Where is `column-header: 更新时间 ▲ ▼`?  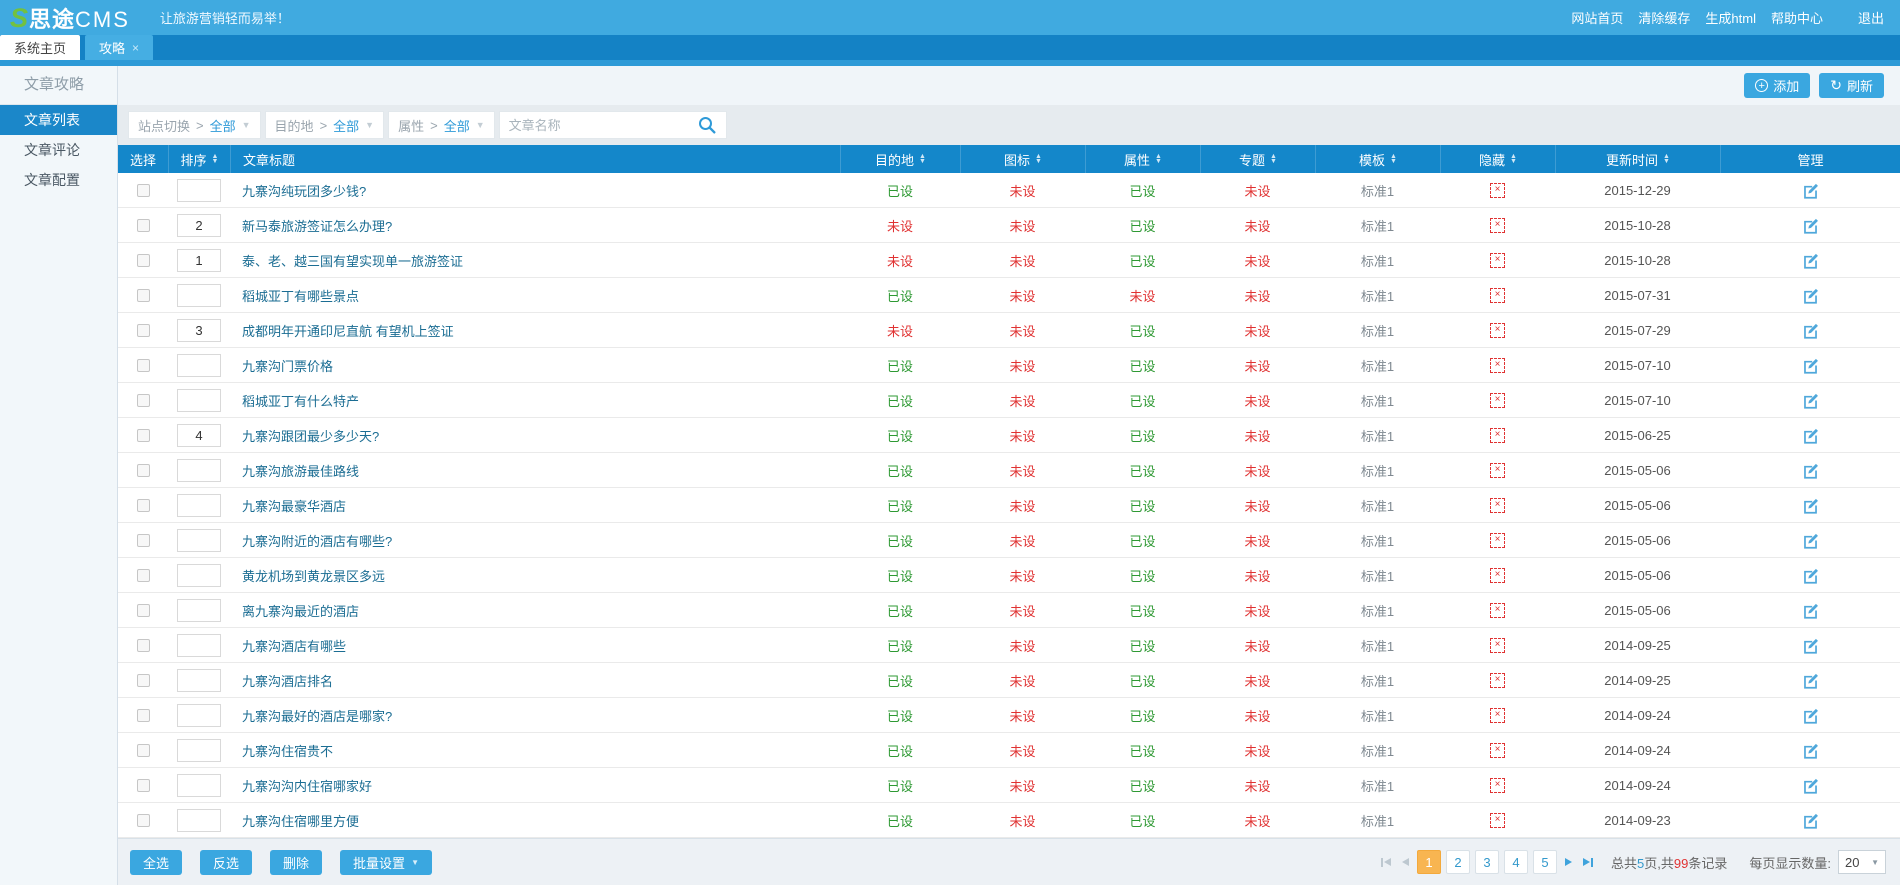
column-header: 更新时间 ▲ ▼ is located at coordinates (1637, 159).